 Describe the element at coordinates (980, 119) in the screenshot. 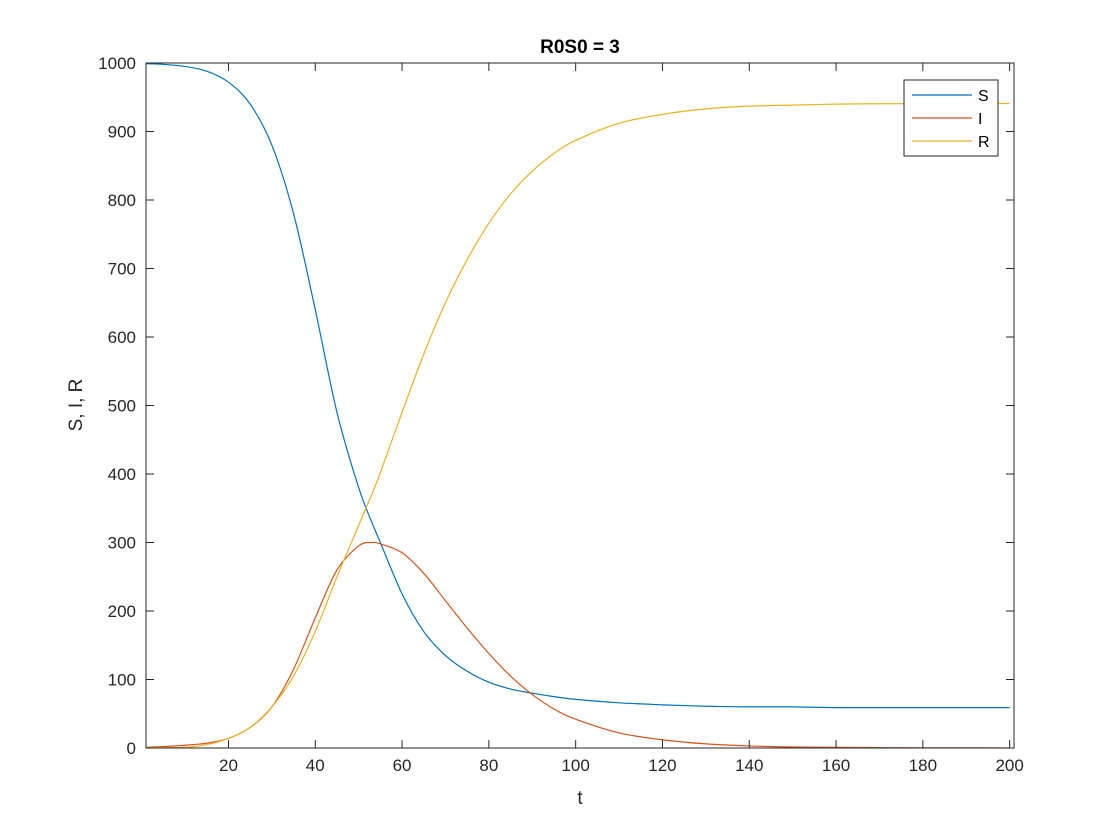

I see `legend-label-I: I` at that location.